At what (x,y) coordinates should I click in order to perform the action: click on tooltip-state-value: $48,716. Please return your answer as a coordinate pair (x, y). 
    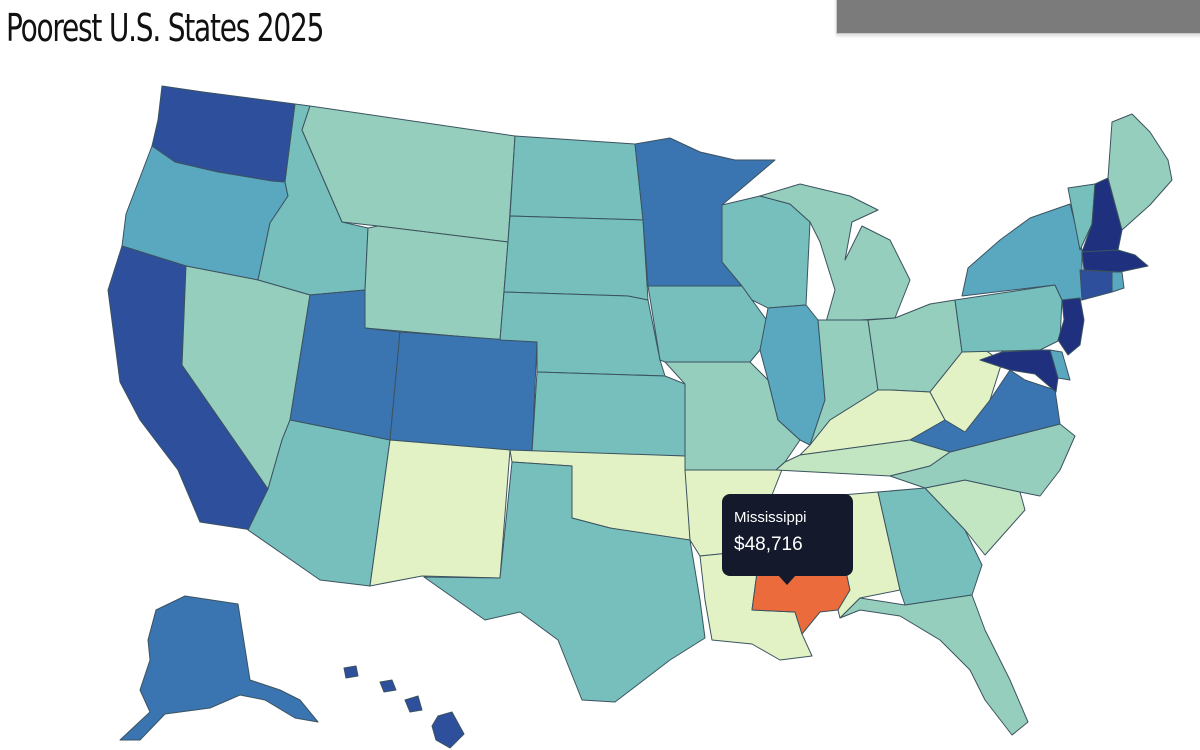
    Looking at the image, I should click on (768, 544).